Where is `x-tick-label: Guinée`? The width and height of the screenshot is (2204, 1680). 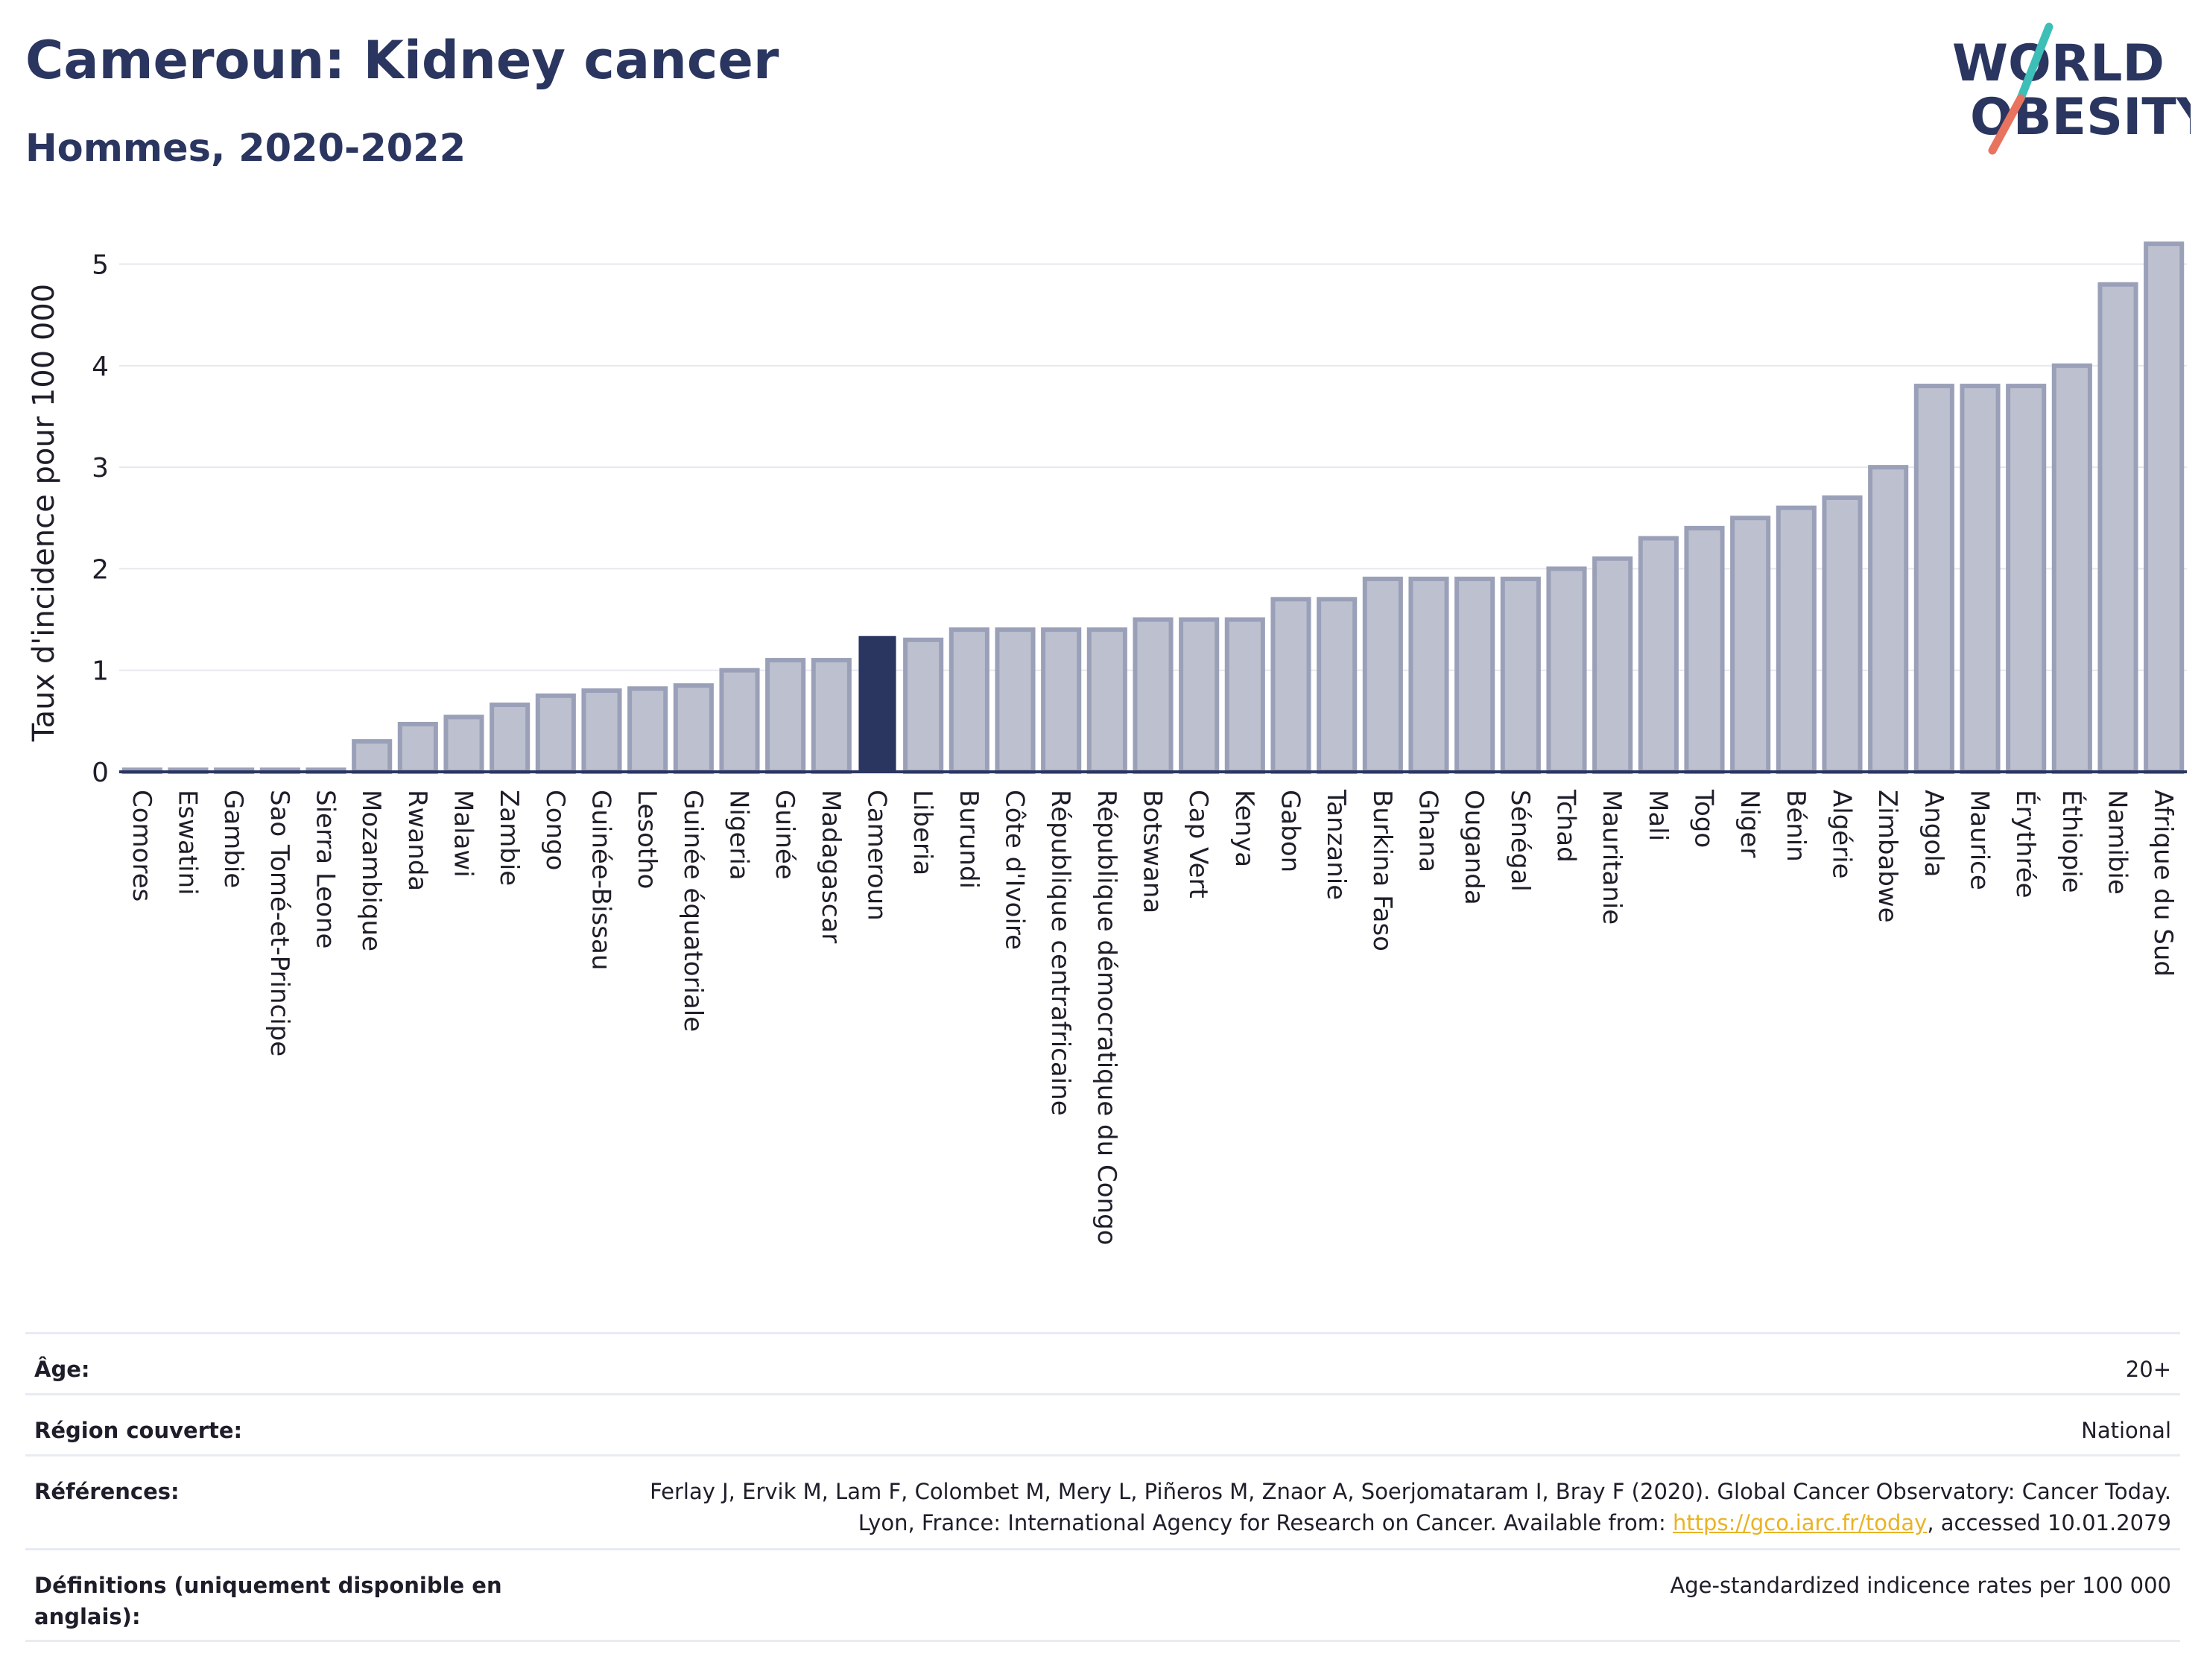
x-tick-label: Guinée is located at coordinates (784, 835).